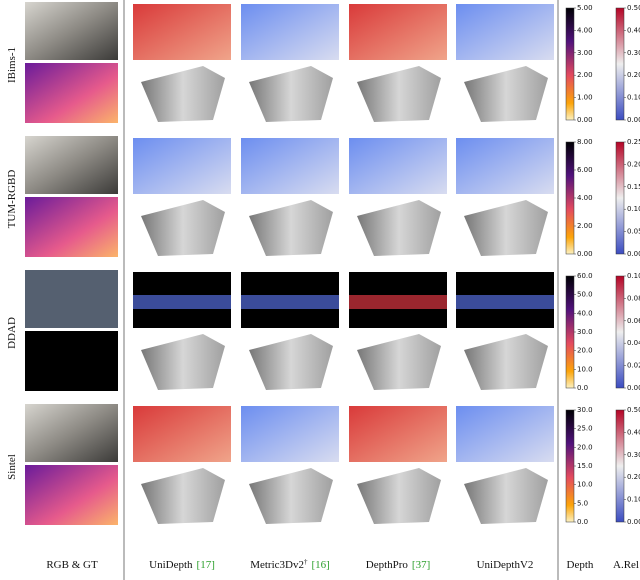 This screenshot has height=580, width=640. Describe the element at coordinates (582, 522) in the screenshot. I see `colorbar-tick-label: 0.0` at that location.